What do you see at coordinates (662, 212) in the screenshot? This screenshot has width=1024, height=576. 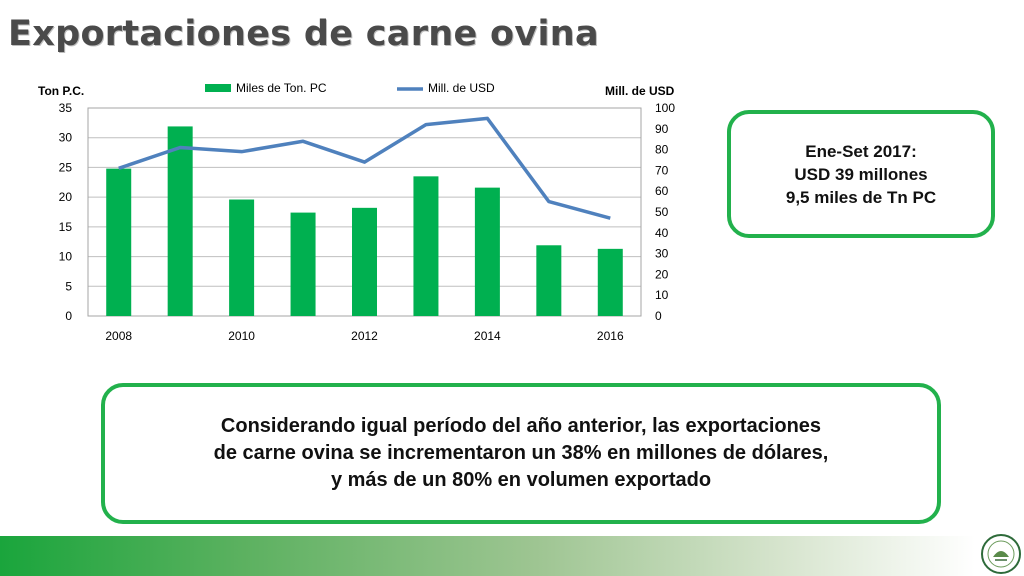 I see `y-right-tick-label: 50` at bounding box center [662, 212].